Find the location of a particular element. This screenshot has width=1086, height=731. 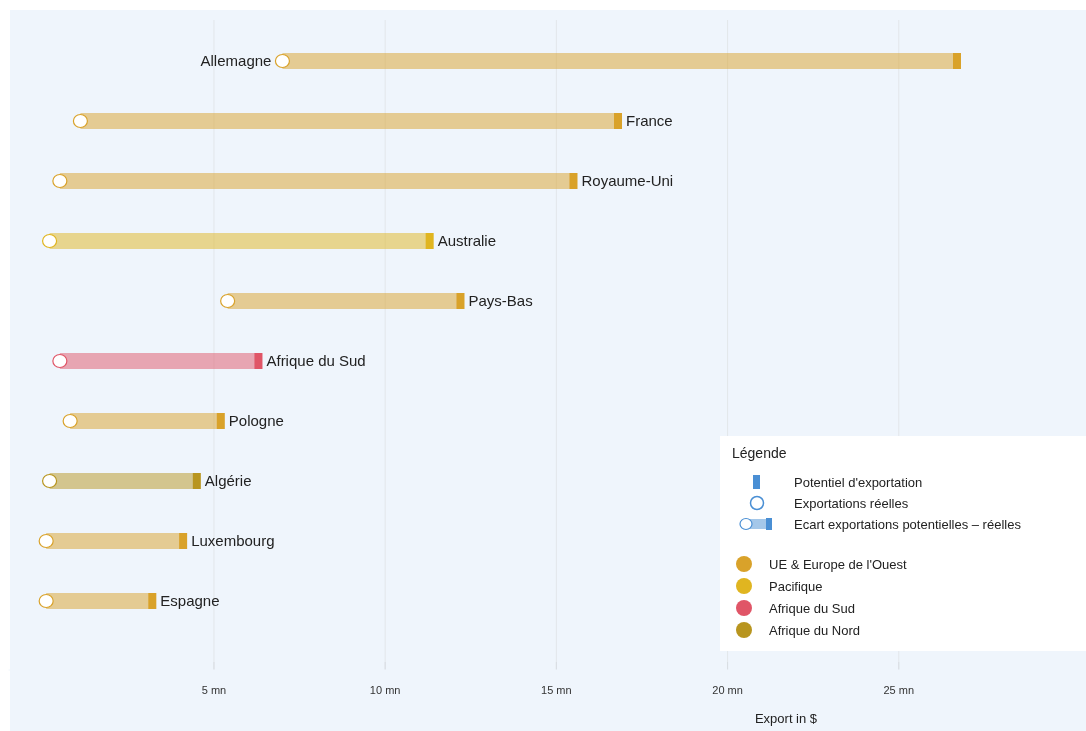

legend-label: Pacifique is located at coordinates (796, 586).